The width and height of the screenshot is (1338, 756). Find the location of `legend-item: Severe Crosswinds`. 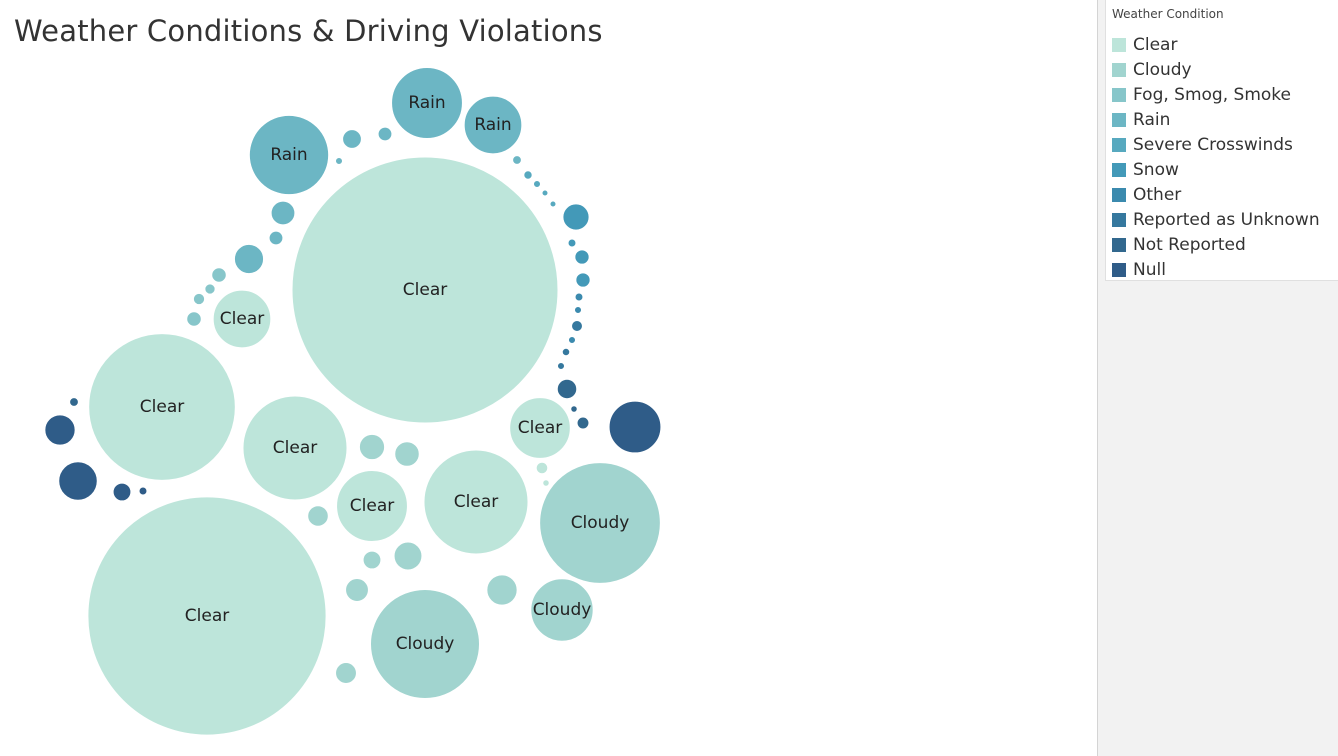

legend-item: Severe Crosswinds is located at coordinates (1216, 144).